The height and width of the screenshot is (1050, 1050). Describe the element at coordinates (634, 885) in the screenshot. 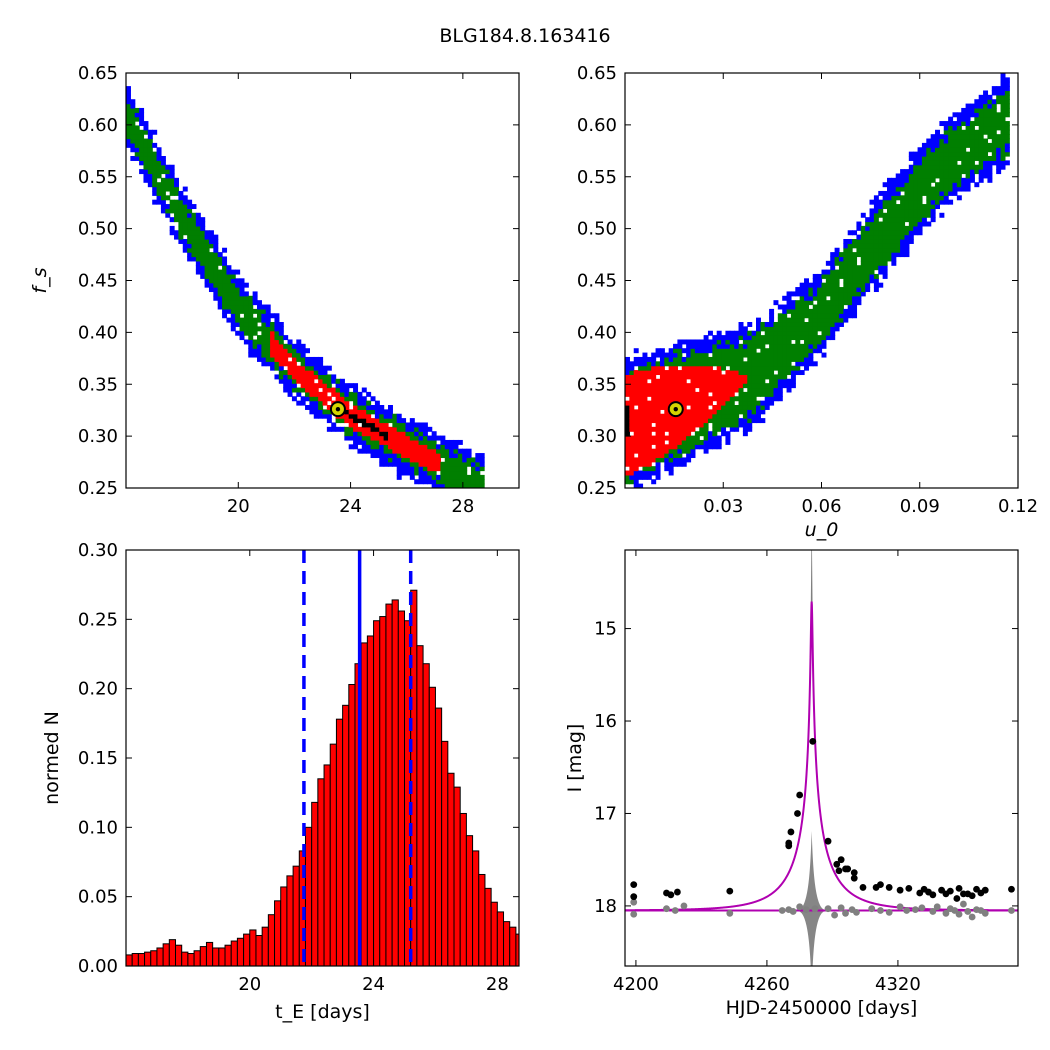

I see `data-point` at that location.